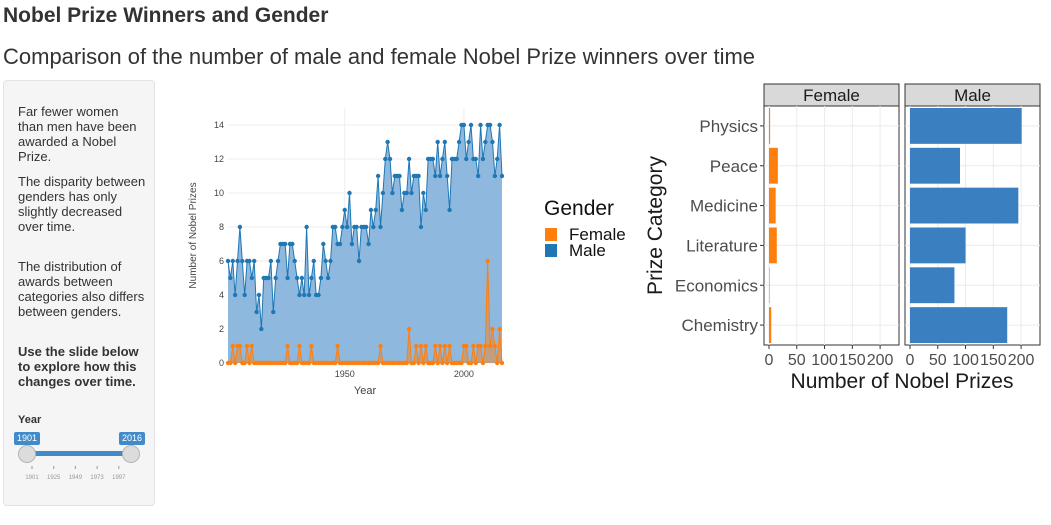  What do you see at coordinates (79, 453) in the screenshot?
I see `year-slider-track` at bounding box center [79, 453].